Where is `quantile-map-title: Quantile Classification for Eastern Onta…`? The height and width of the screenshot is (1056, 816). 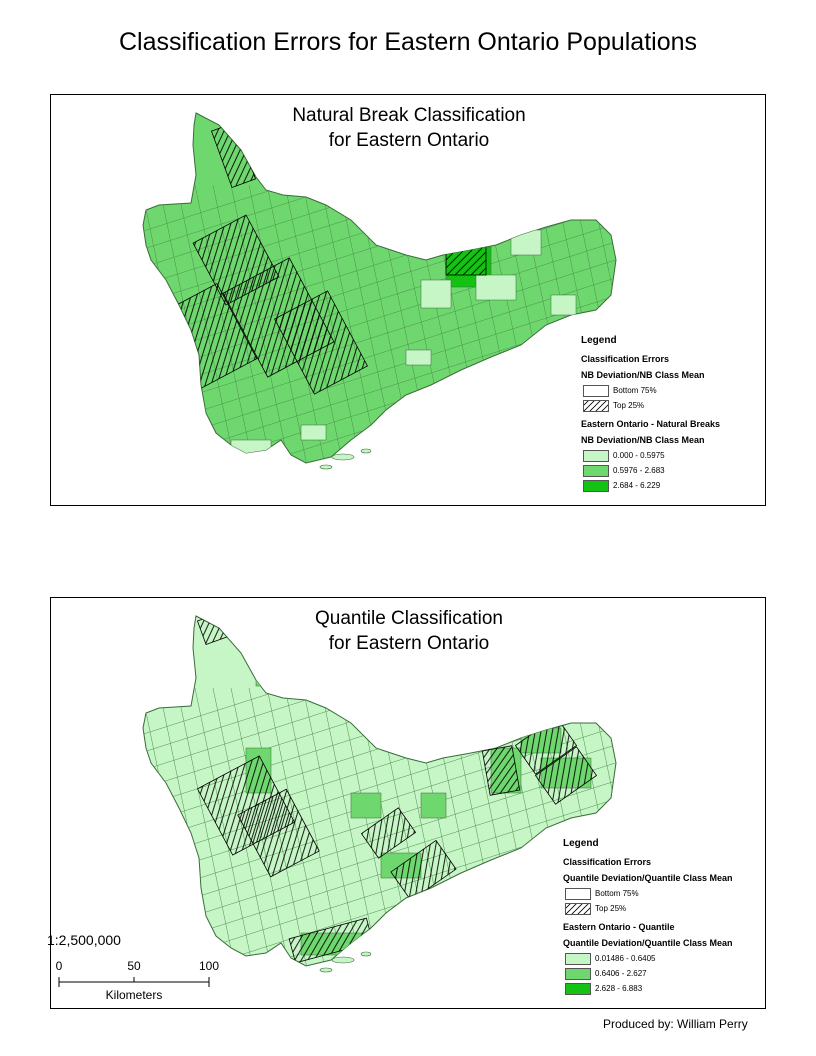
quantile-map-title: Quantile Classification for Eastern Onta… is located at coordinates (409, 631).